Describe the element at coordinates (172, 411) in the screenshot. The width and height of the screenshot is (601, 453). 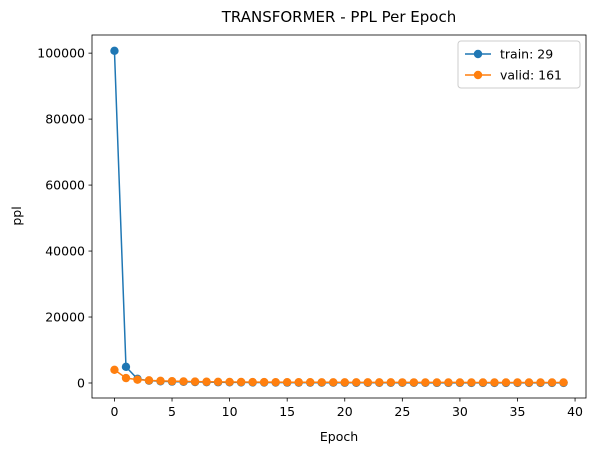
I see `x-tick-label: 5` at that location.